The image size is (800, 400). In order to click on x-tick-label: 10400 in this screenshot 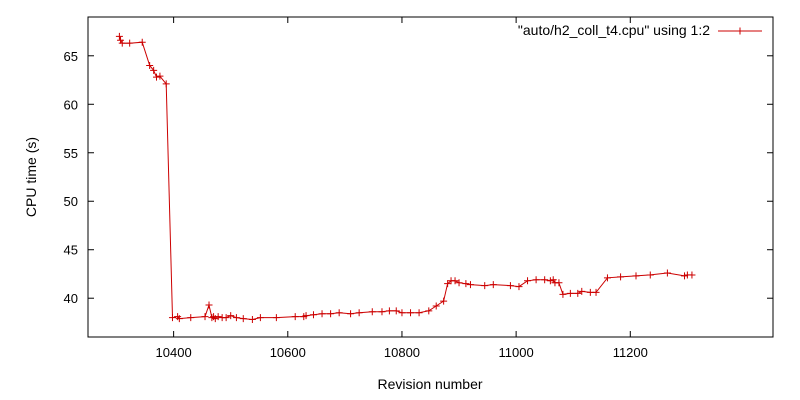, I will do `click(174, 352)`.